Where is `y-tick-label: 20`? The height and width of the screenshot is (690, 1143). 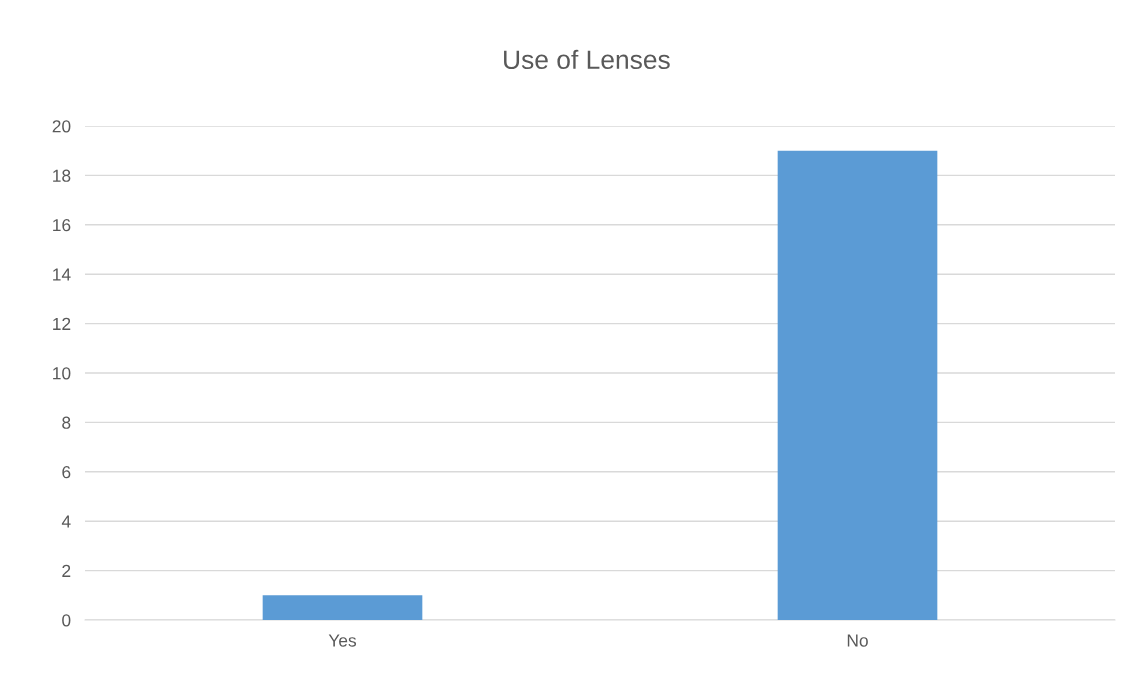
y-tick-label: 20 is located at coordinates (61, 126).